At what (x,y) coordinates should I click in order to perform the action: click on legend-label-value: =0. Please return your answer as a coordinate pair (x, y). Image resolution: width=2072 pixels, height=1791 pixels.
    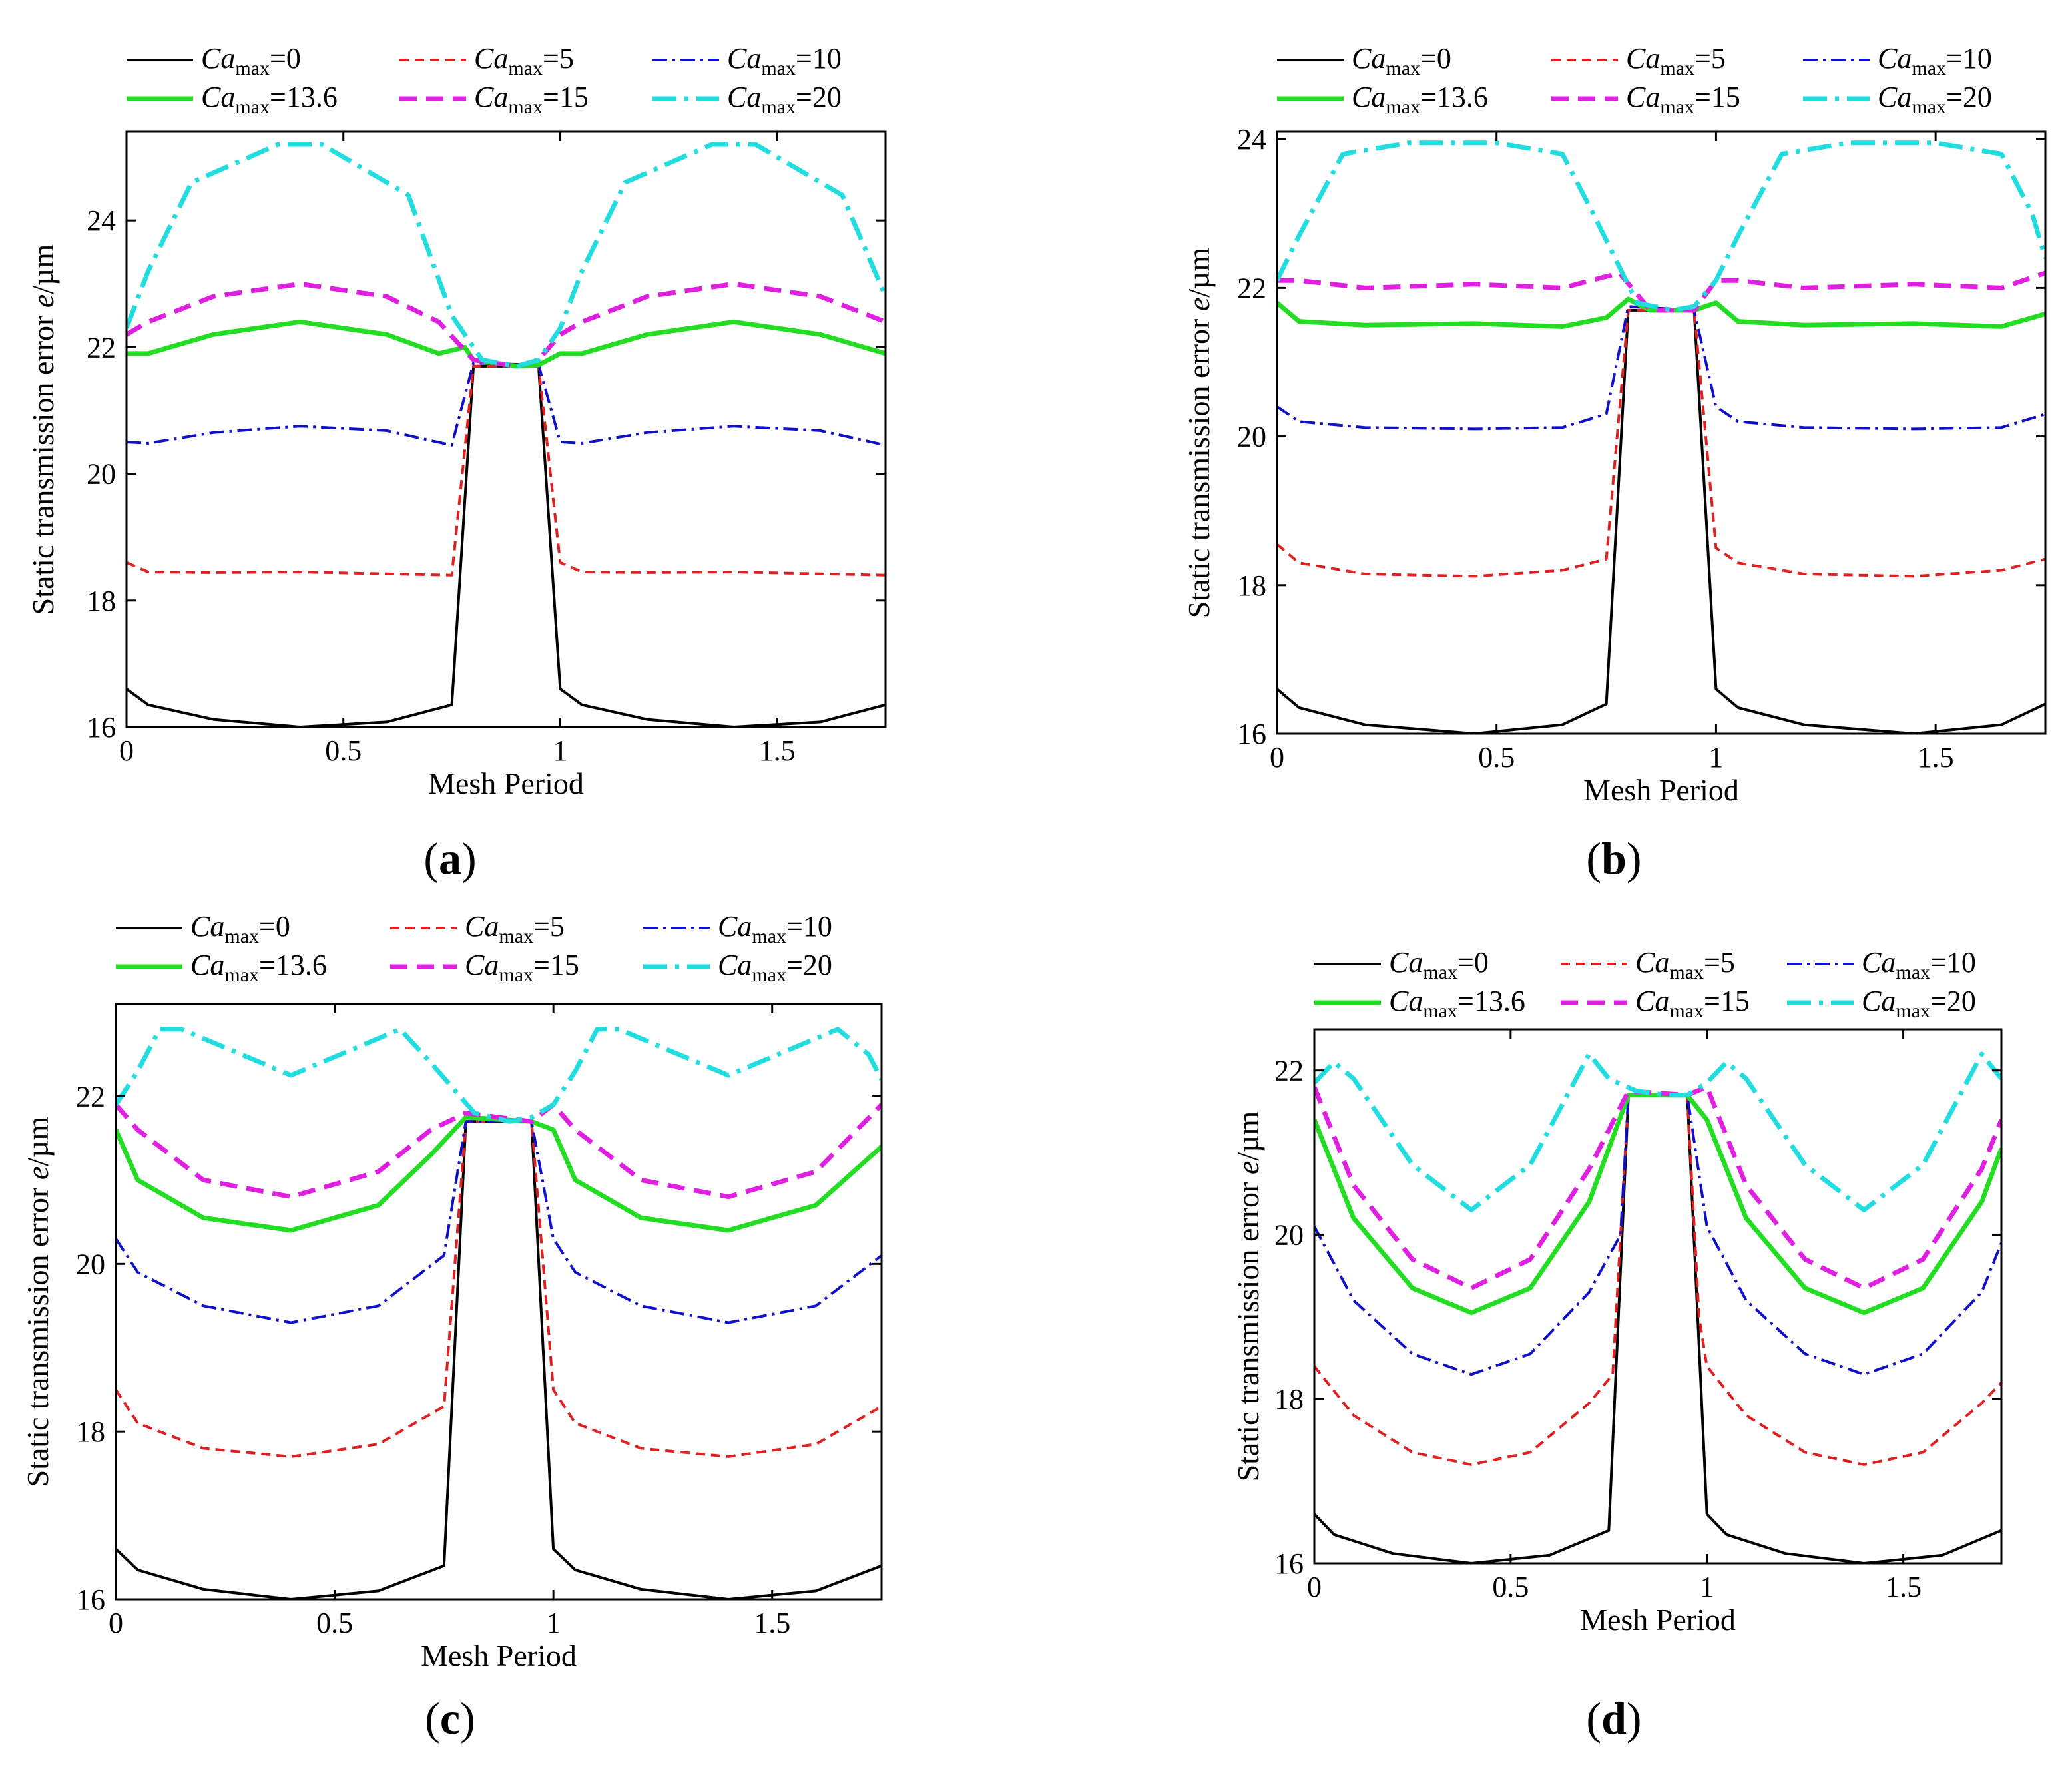
    Looking at the image, I should click on (274, 926).